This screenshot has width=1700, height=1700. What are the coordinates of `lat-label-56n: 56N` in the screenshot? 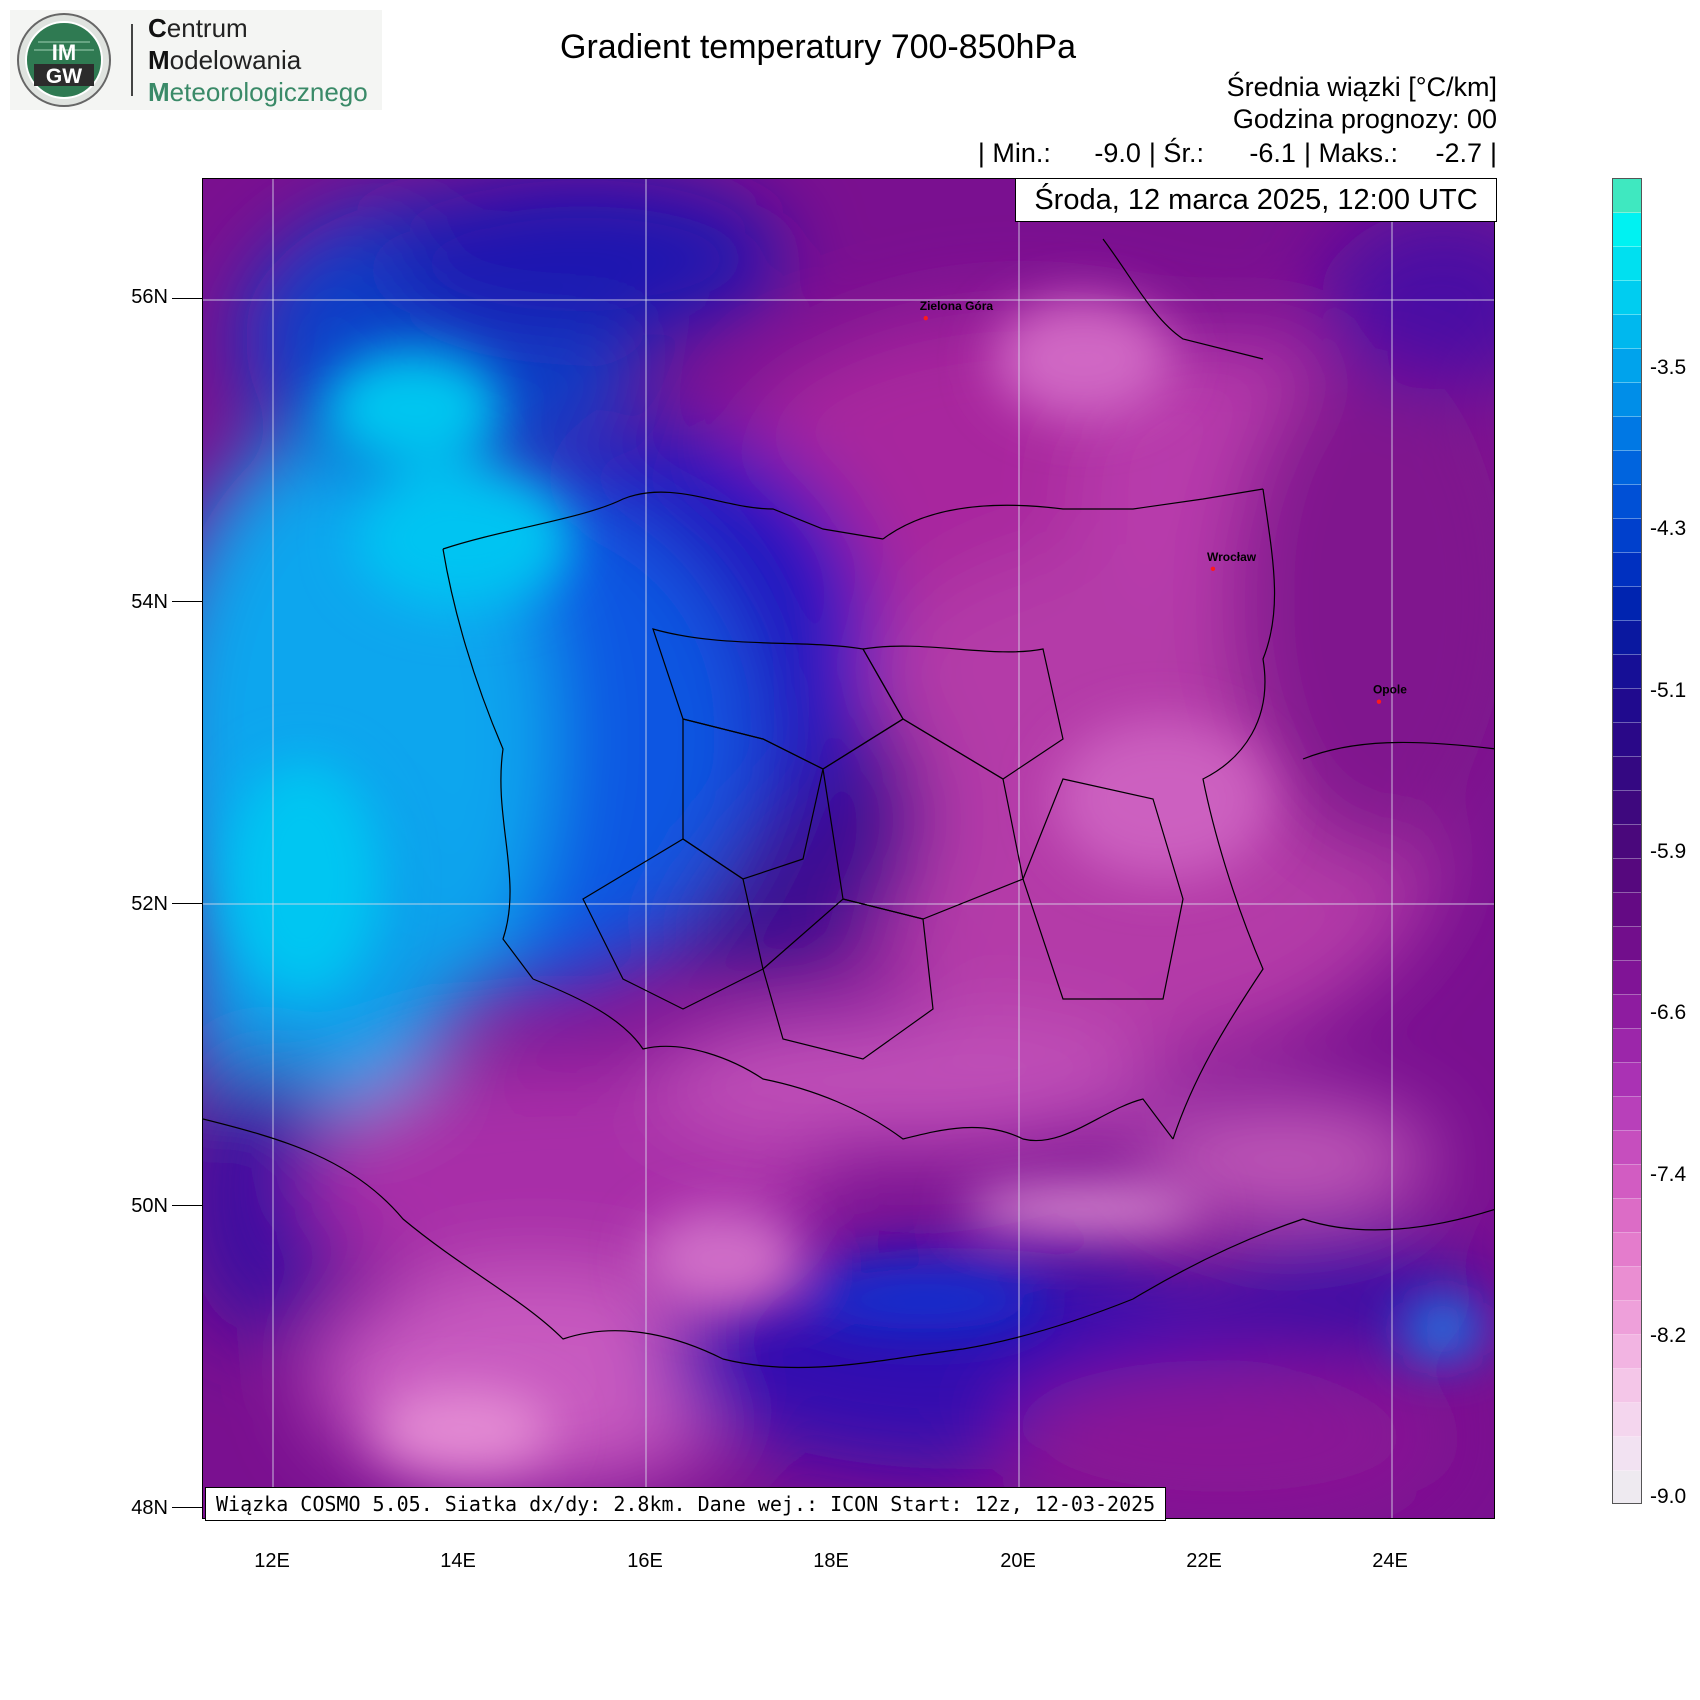 It's located at (149, 297).